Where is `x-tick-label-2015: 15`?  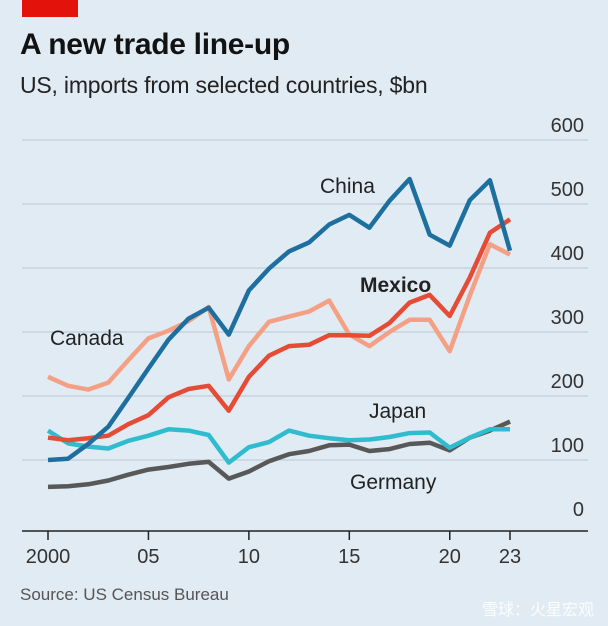 x-tick-label-2015: 15 is located at coordinates (349, 557).